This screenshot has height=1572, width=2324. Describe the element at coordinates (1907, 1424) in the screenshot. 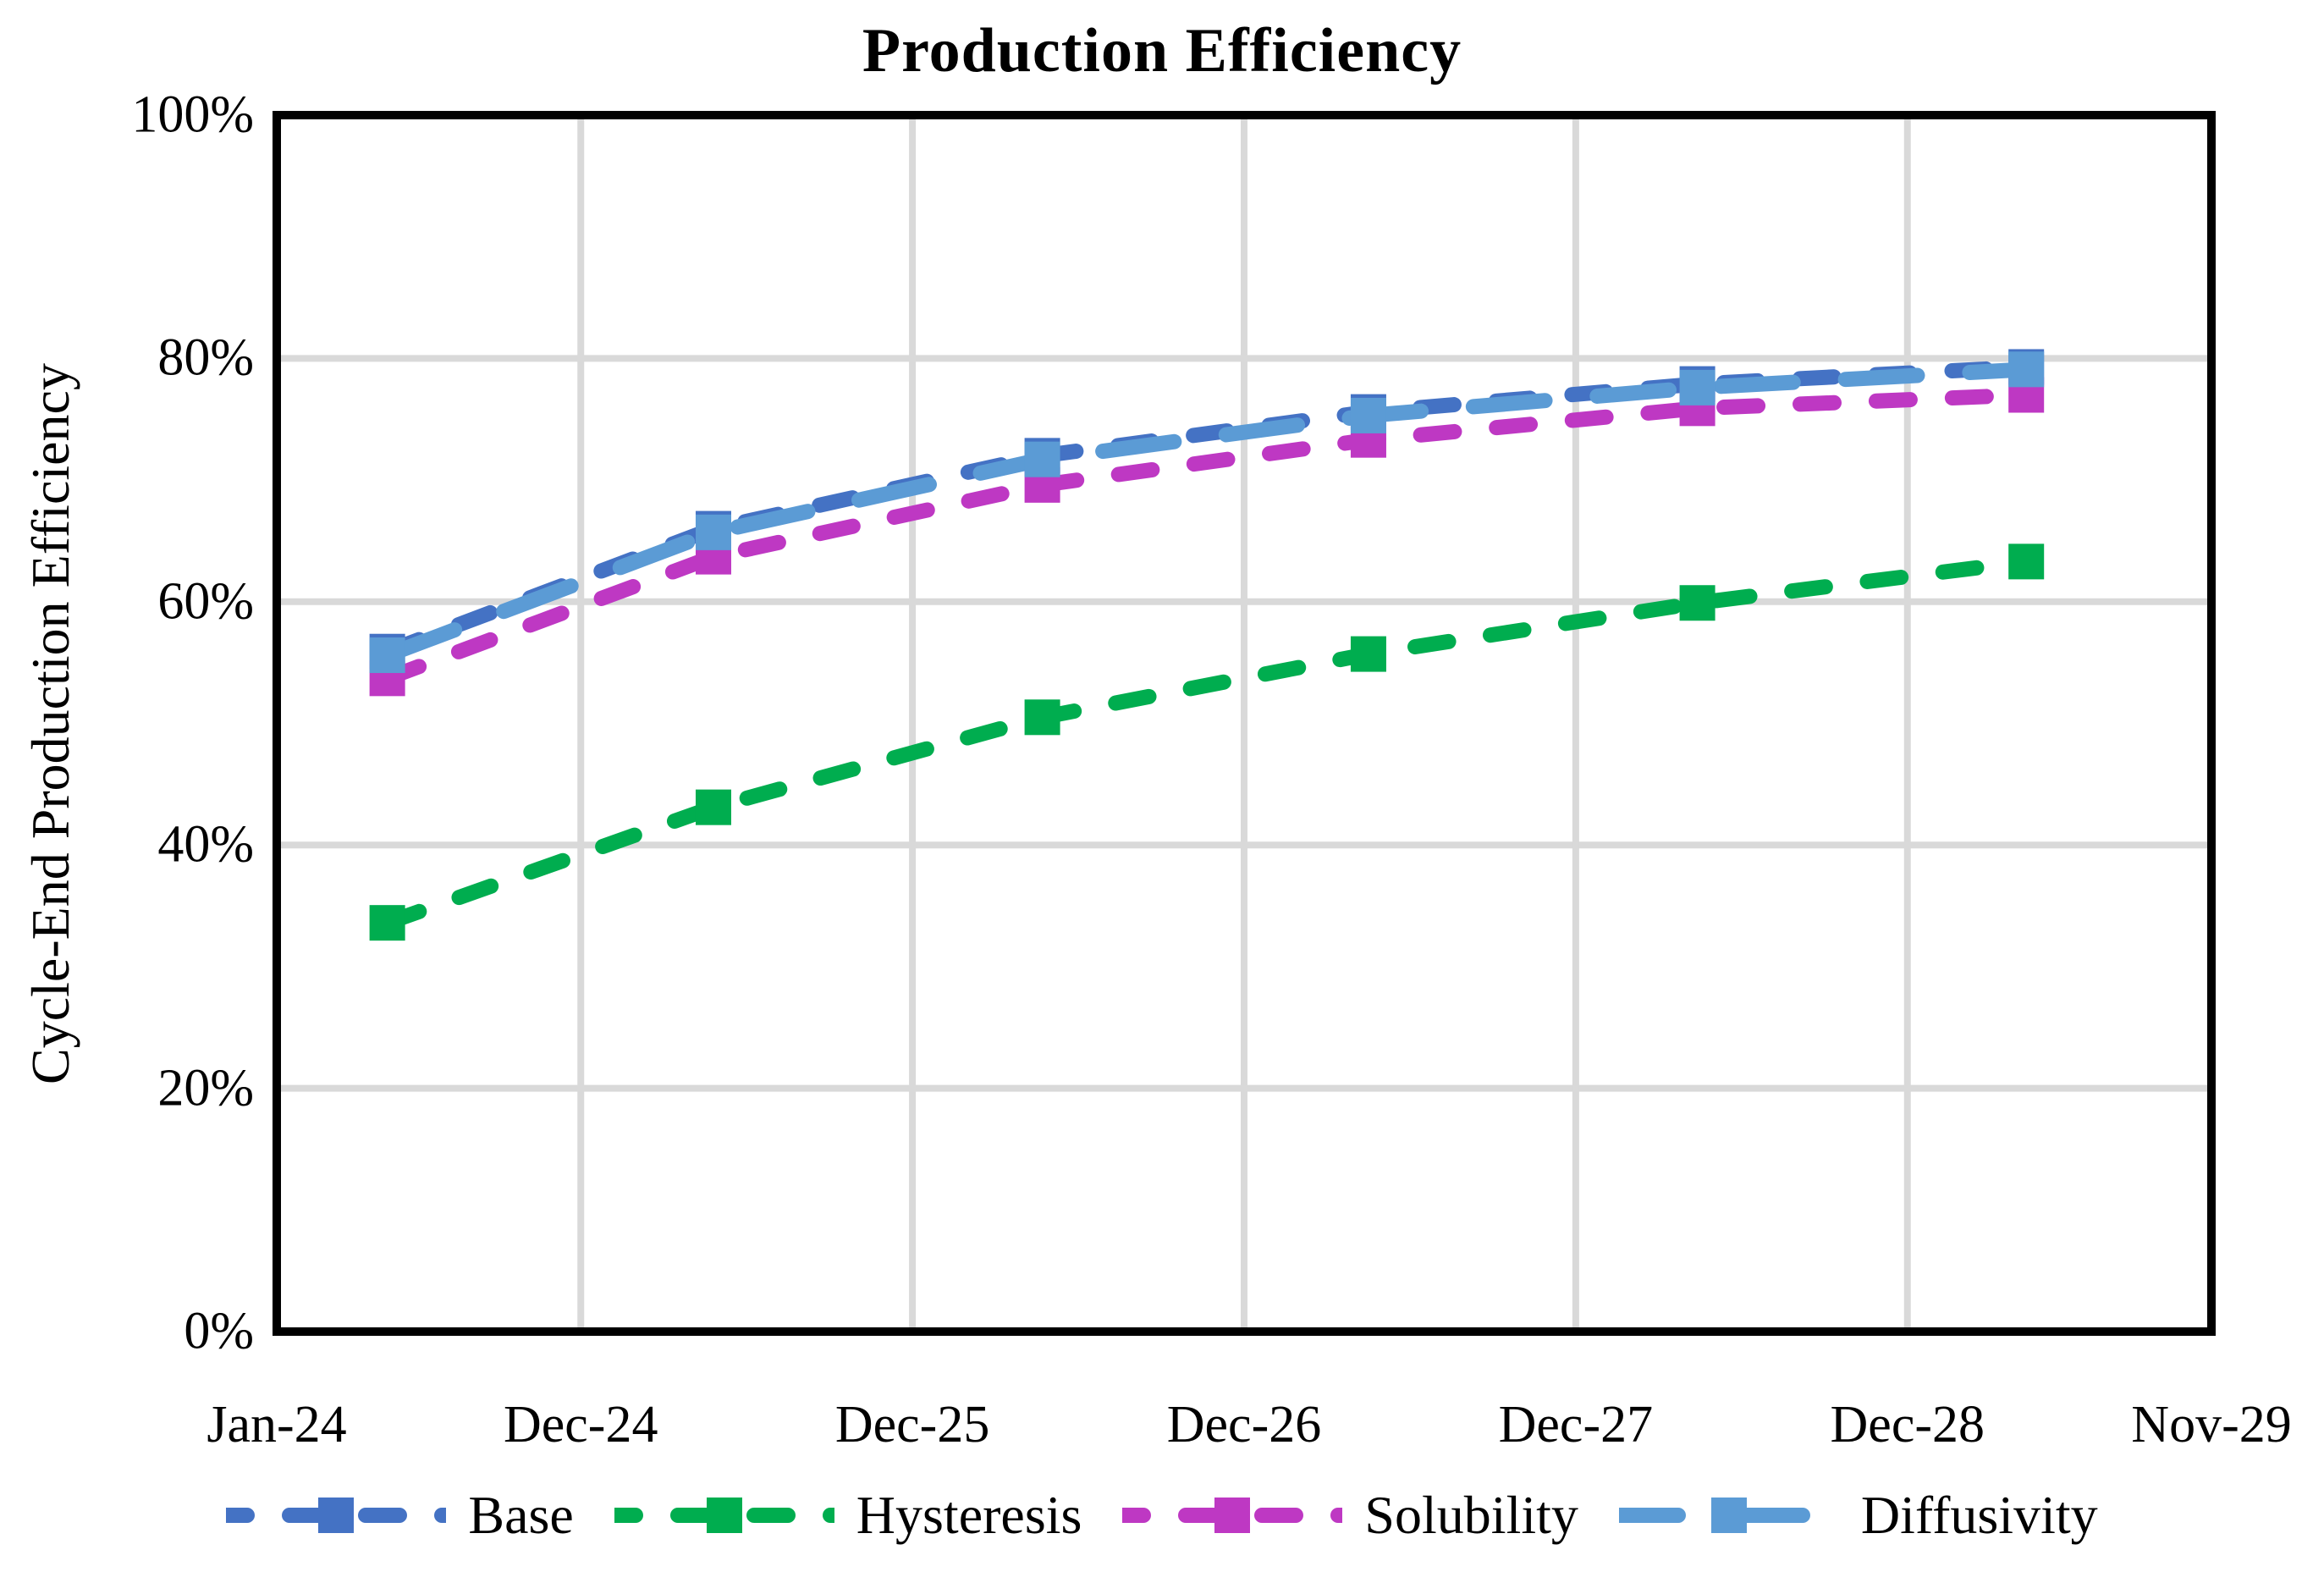

I see `x-tick-label: Dec-28` at that location.